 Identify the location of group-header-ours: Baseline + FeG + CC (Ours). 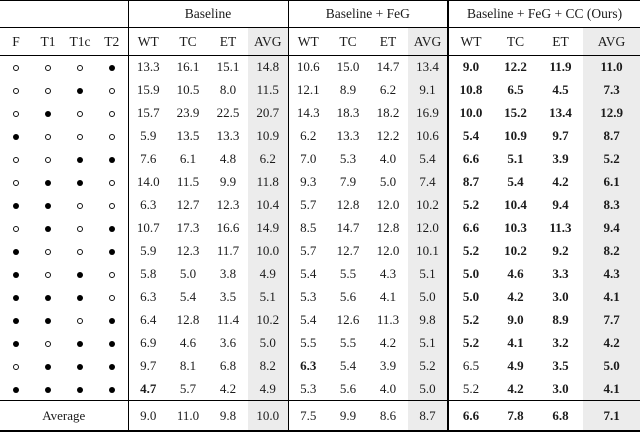
(544, 14).